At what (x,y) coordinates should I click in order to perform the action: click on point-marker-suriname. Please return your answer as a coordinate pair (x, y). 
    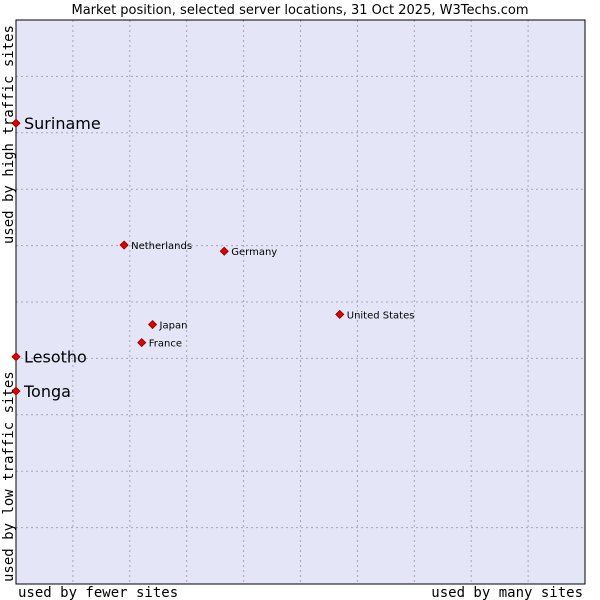
    Looking at the image, I should click on (16, 123).